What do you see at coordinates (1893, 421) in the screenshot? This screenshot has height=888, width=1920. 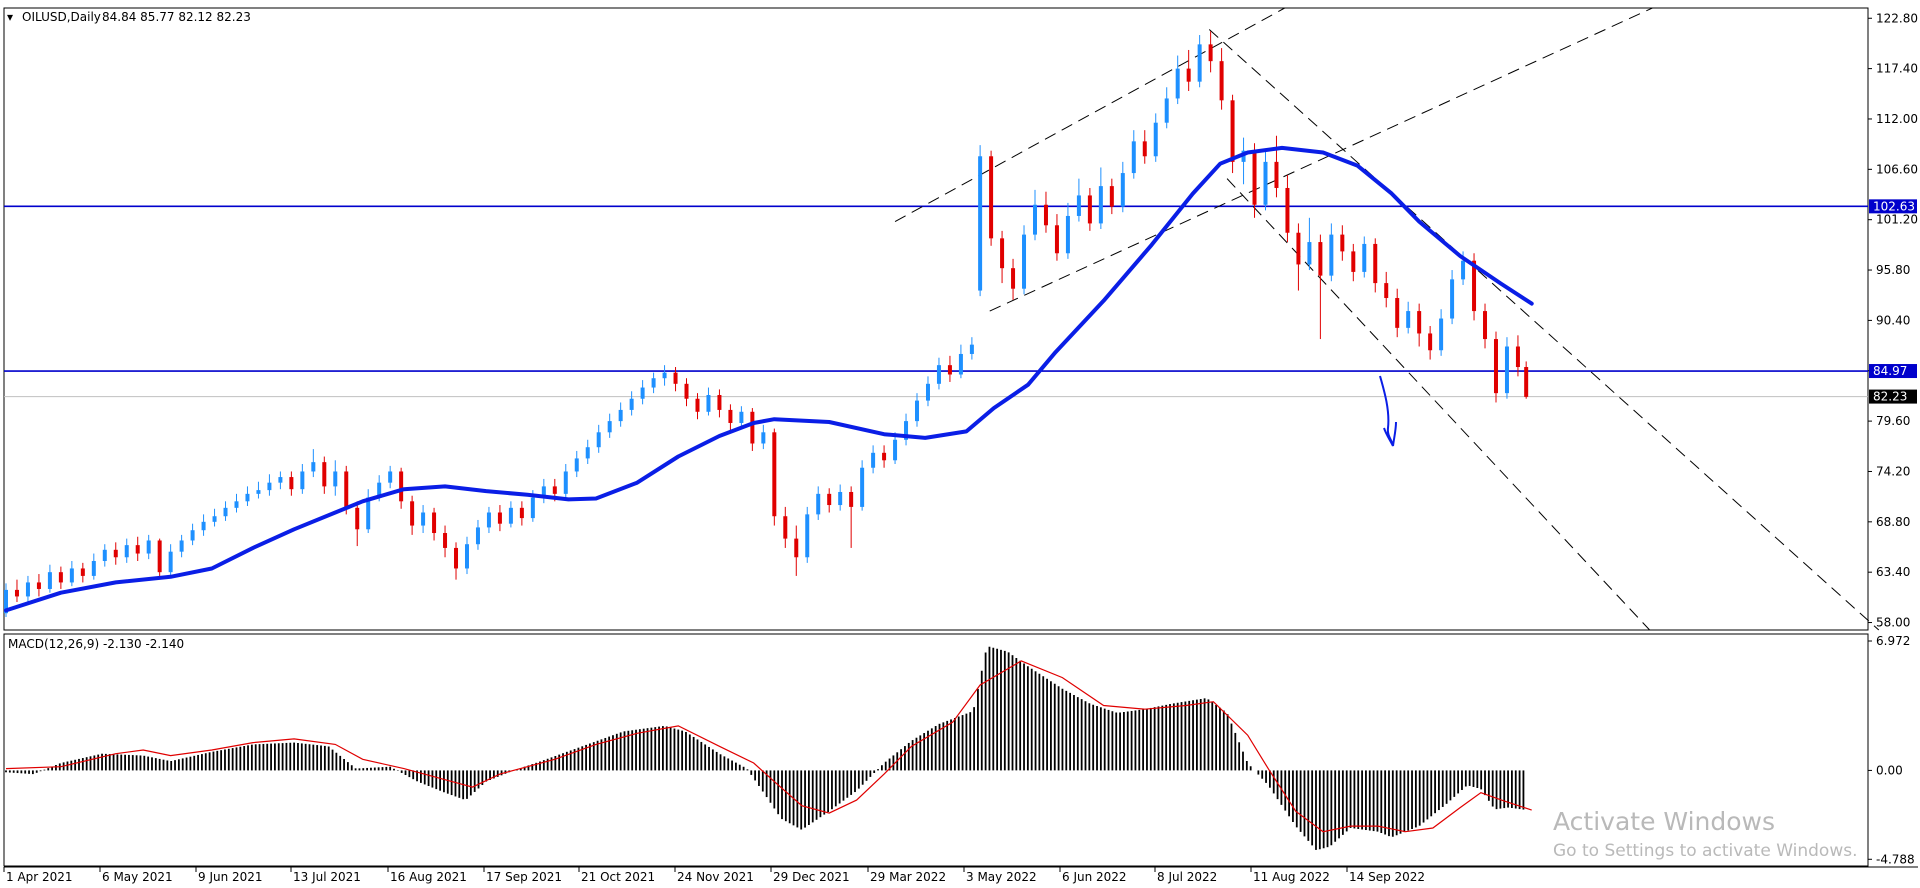 I see `price-tick-label: 79.60` at bounding box center [1893, 421].